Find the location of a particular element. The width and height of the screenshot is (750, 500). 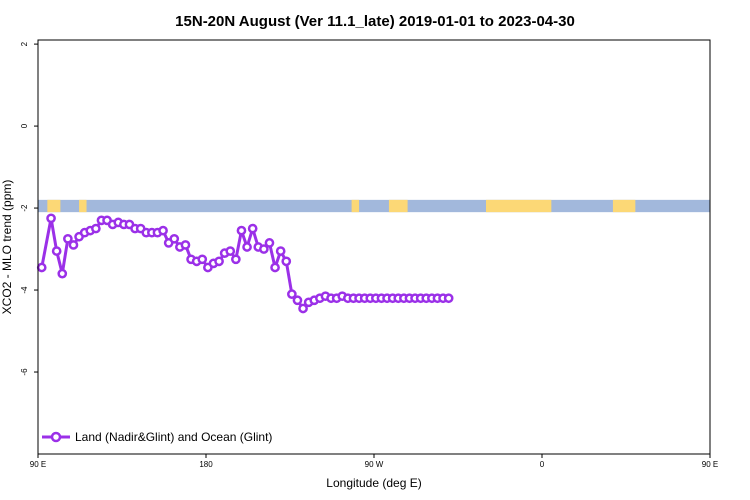

series-layer is located at coordinates (245, 263).